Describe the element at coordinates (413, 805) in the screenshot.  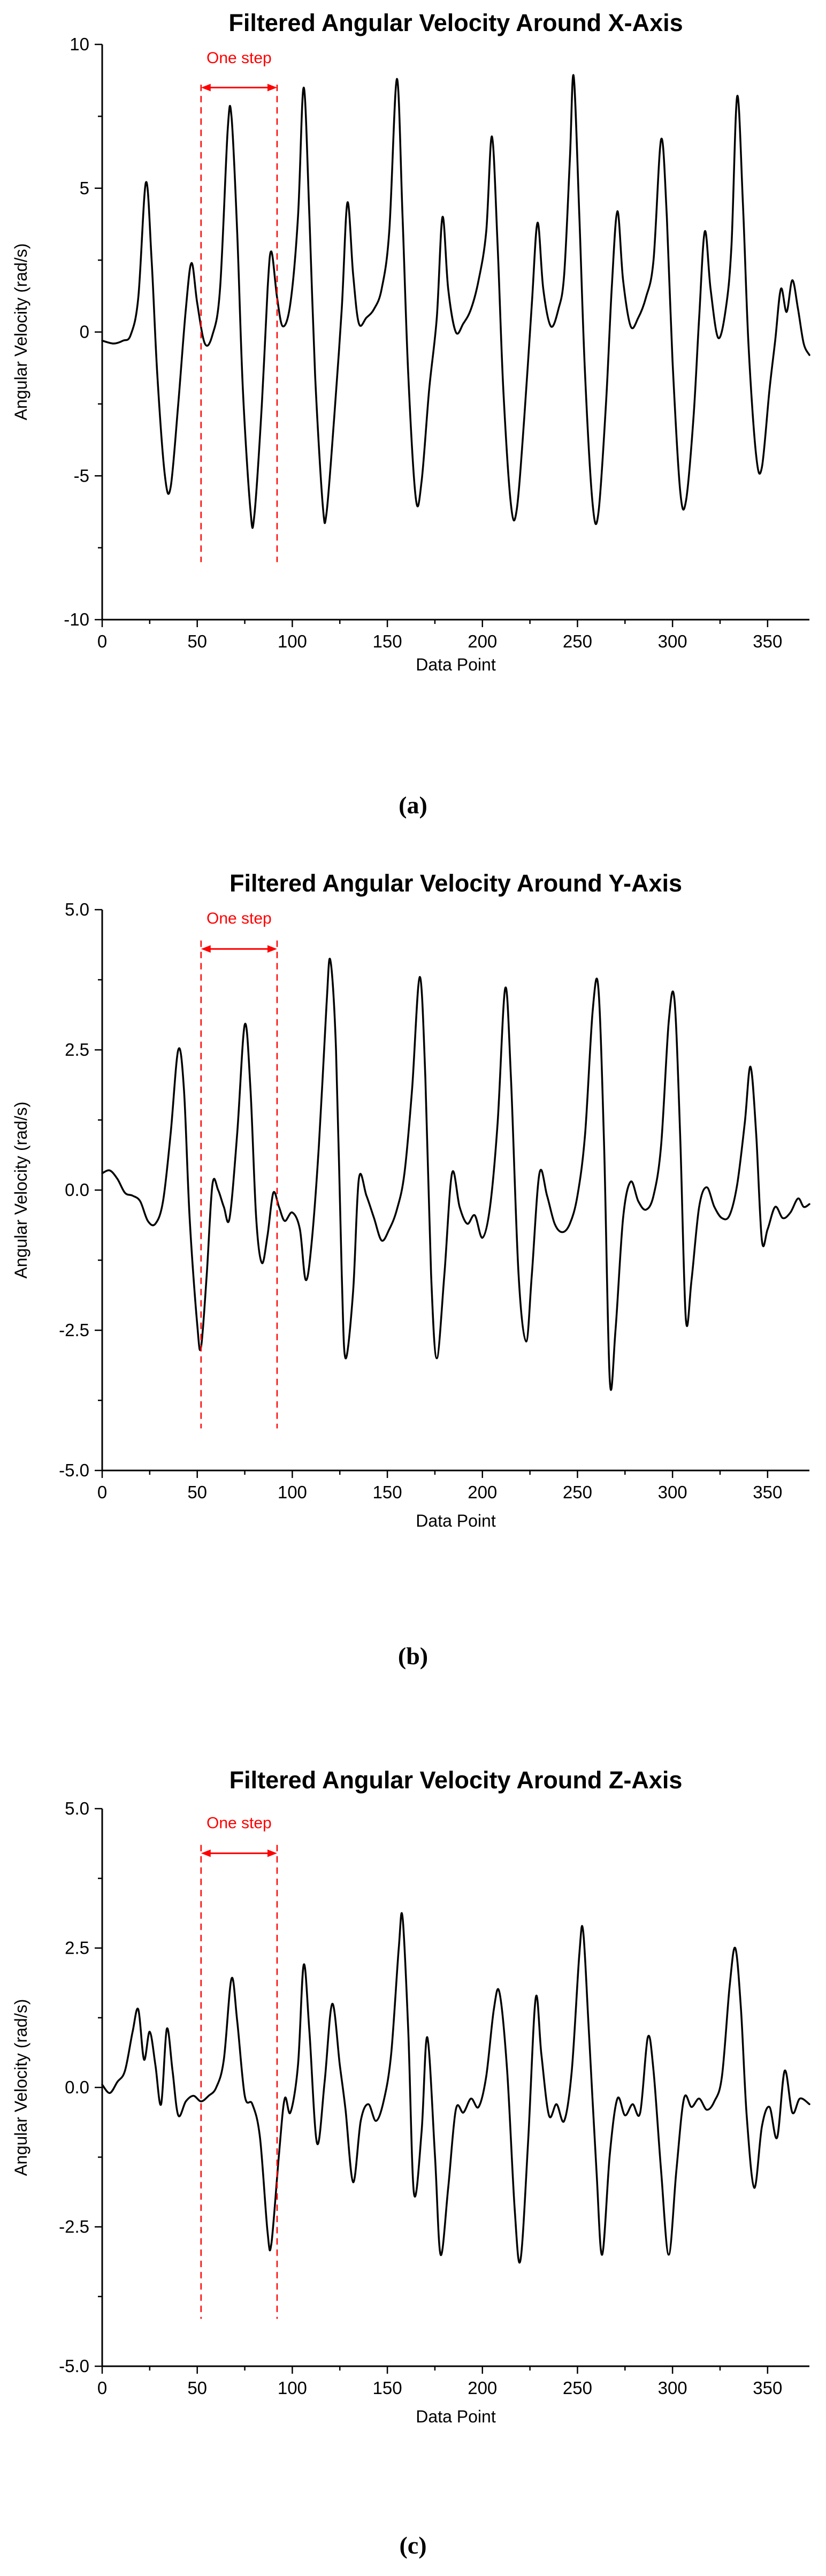
I see `figure-caption-a: (a)` at that location.